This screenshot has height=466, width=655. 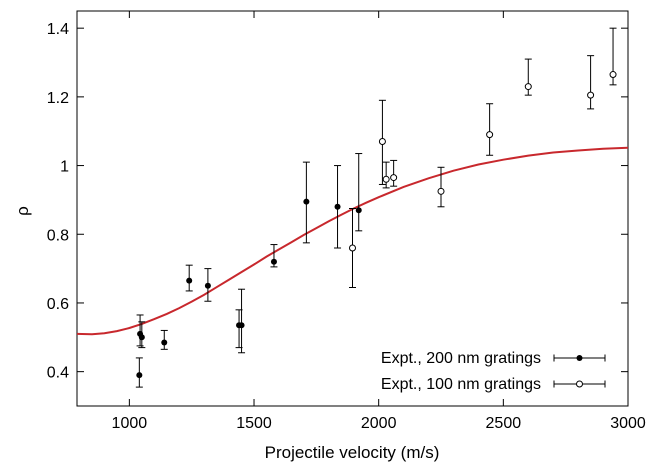 I want to click on y-tick-label: 1, so click(x=64, y=167).